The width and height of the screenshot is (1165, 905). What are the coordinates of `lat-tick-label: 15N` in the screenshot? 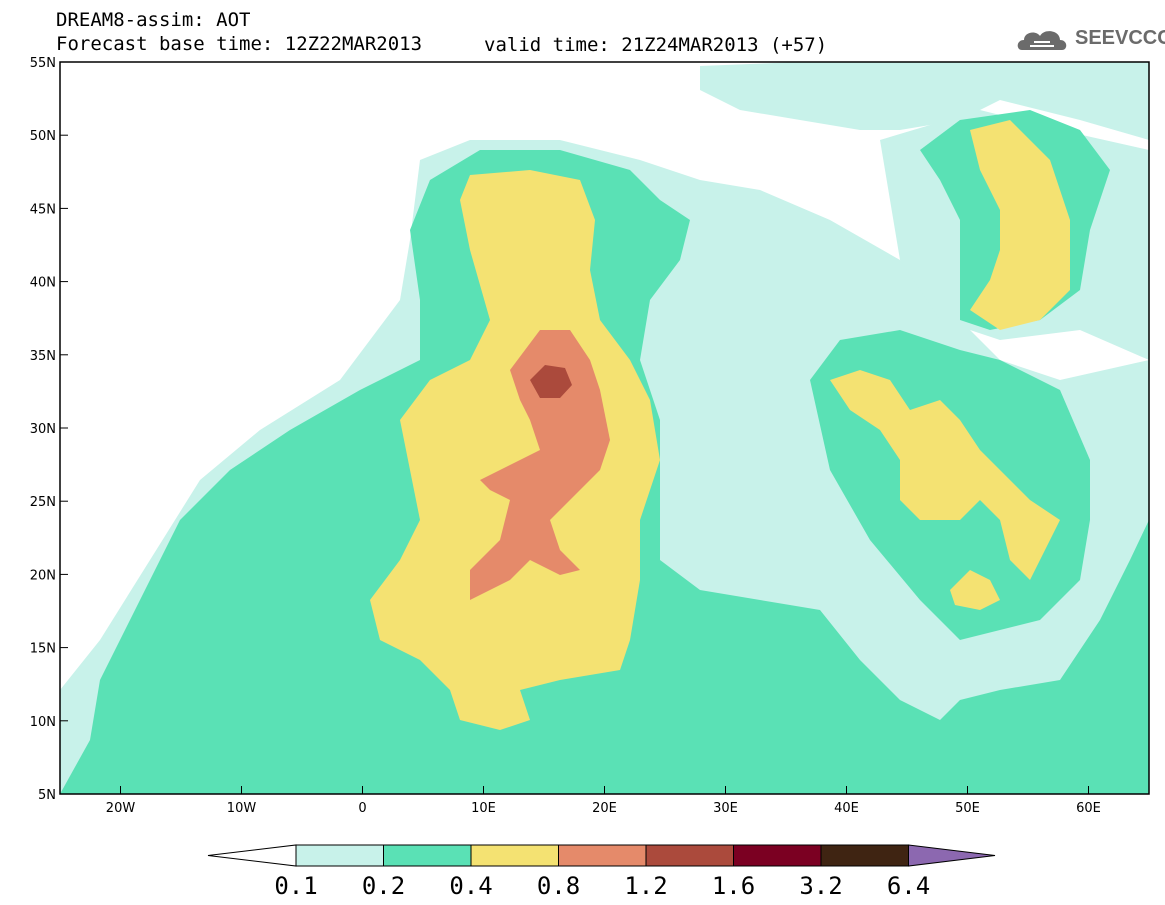 It's located at (43, 649).